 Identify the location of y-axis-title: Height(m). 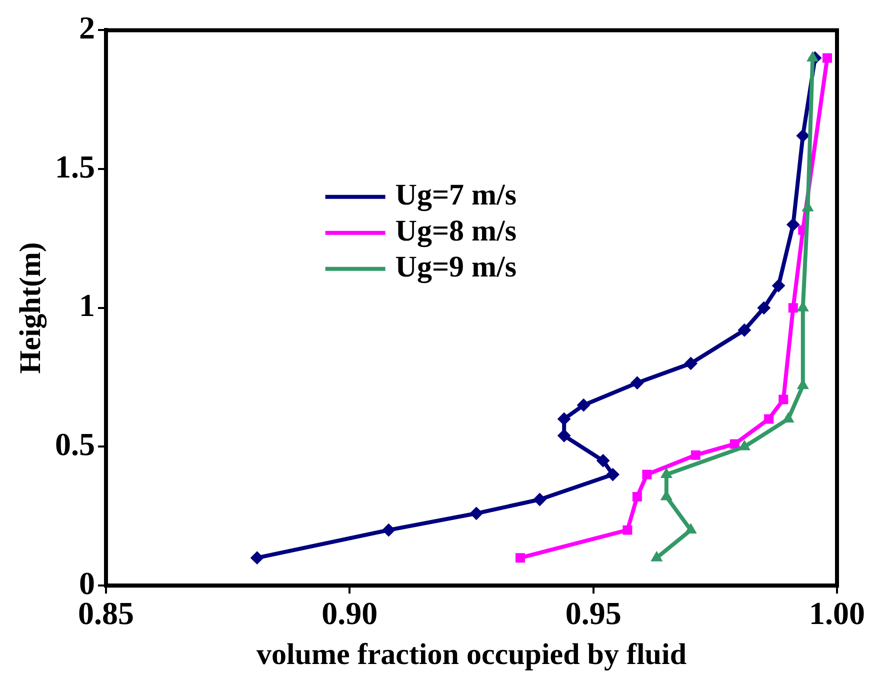
(30, 308).